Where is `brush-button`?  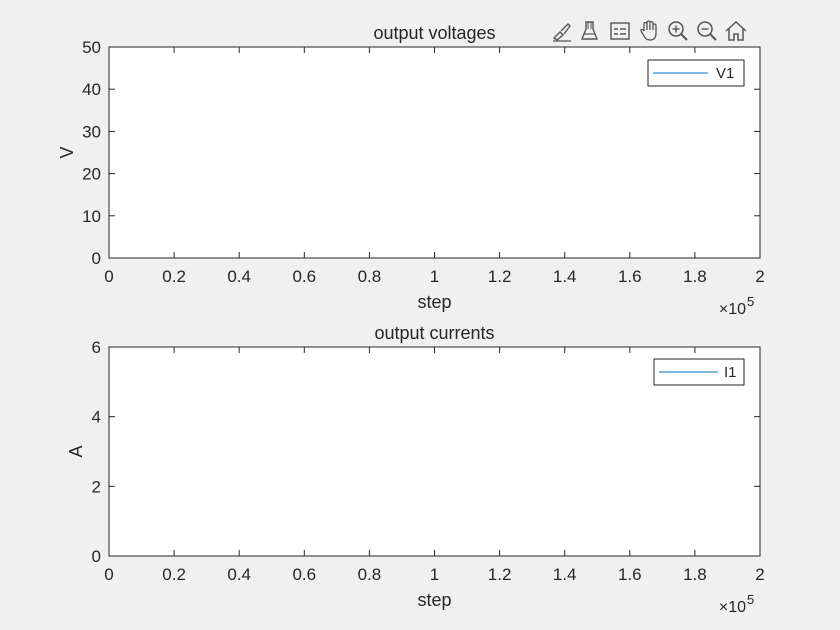 brush-button is located at coordinates (562, 31).